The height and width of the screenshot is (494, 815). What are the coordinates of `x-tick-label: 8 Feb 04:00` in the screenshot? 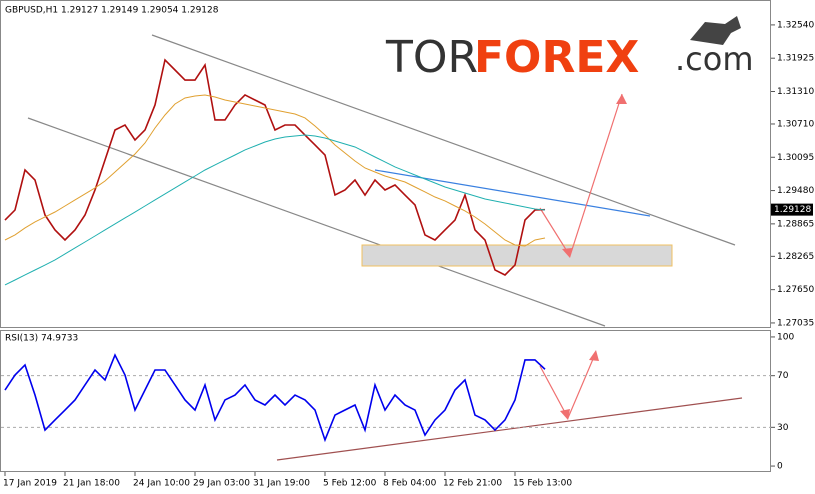 It's located at (410, 484).